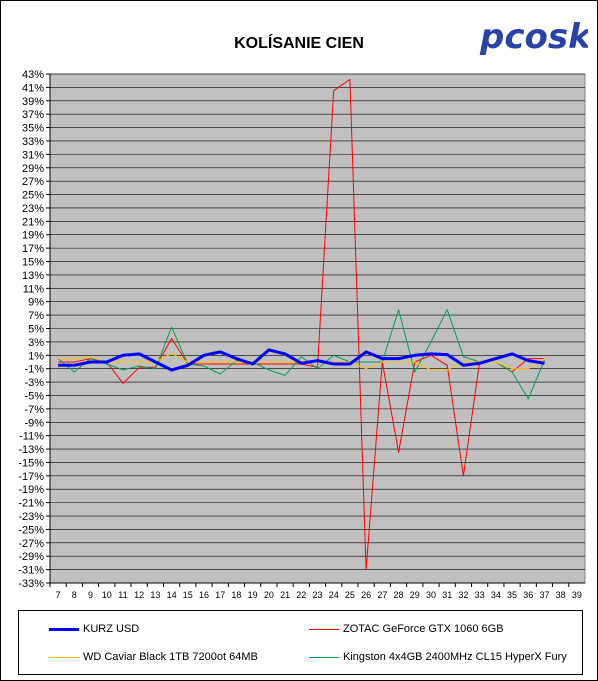 Image resolution: width=598 pixels, height=681 pixels. Describe the element at coordinates (188, 595) in the screenshot. I see `x-tick-label: 15` at that location.